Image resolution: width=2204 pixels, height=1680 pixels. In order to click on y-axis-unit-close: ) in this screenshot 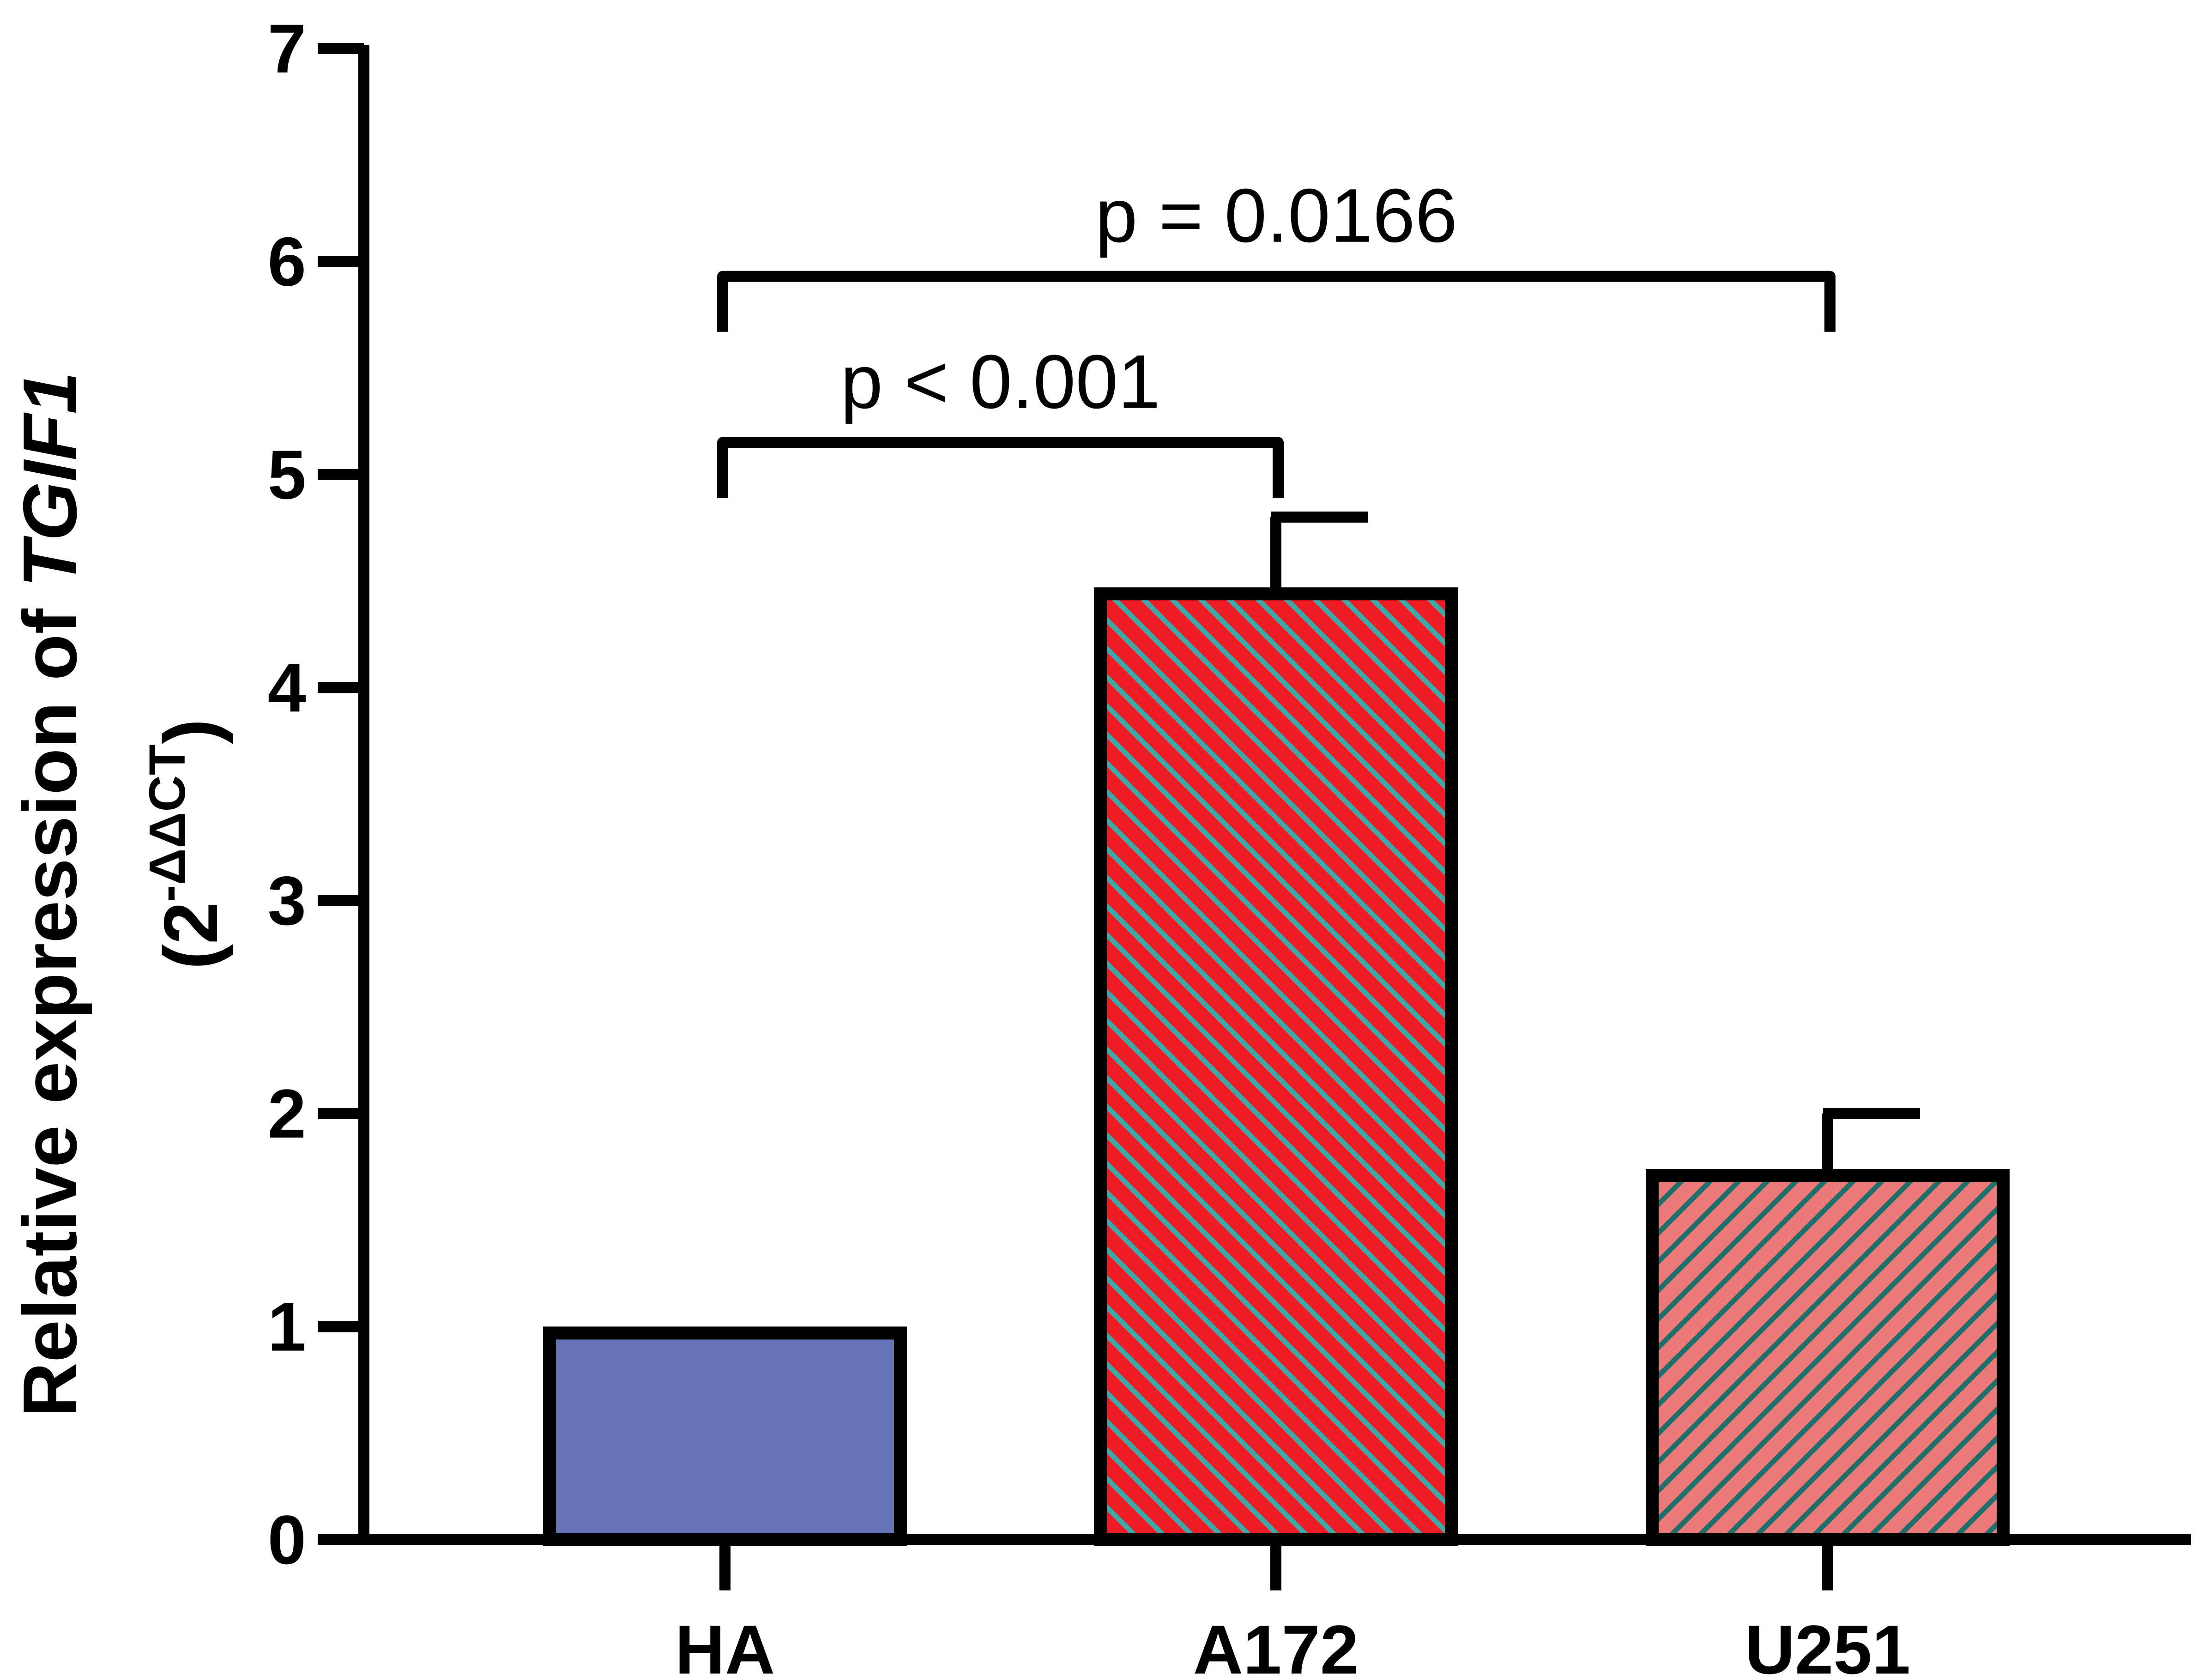, I will do `click(190, 731)`.